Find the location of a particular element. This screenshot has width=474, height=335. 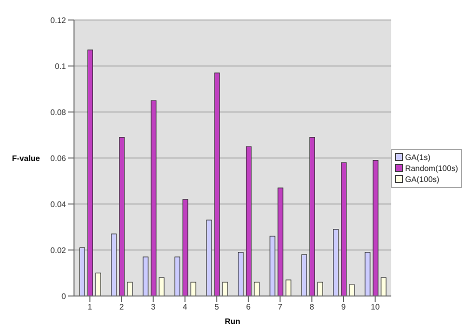

y-tick-label: 0.12 is located at coordinates (58, 20).